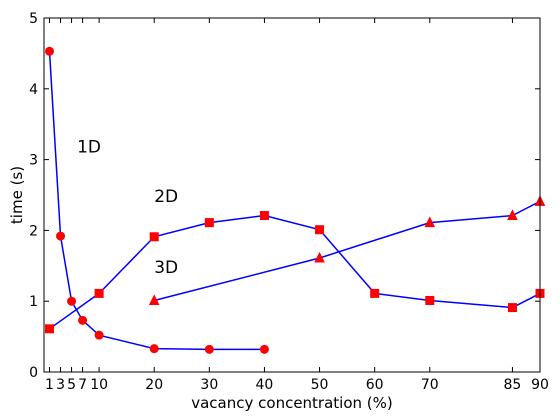 This screenshot has height=420, width=560. What do you see at coordinates (99, 385) in the screenshot?
I see `x-tick-label: 10` at bounding box center [99, 385].